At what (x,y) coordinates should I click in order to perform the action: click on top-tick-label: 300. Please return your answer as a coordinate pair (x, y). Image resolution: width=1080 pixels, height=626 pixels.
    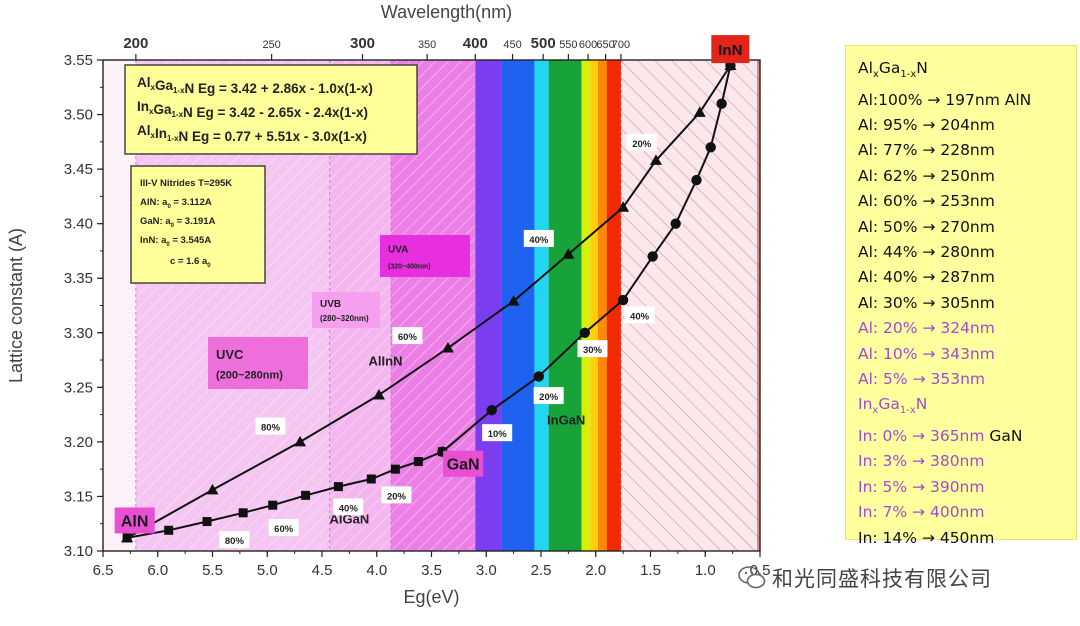
    Looking at the image, I should click on (362, 43).